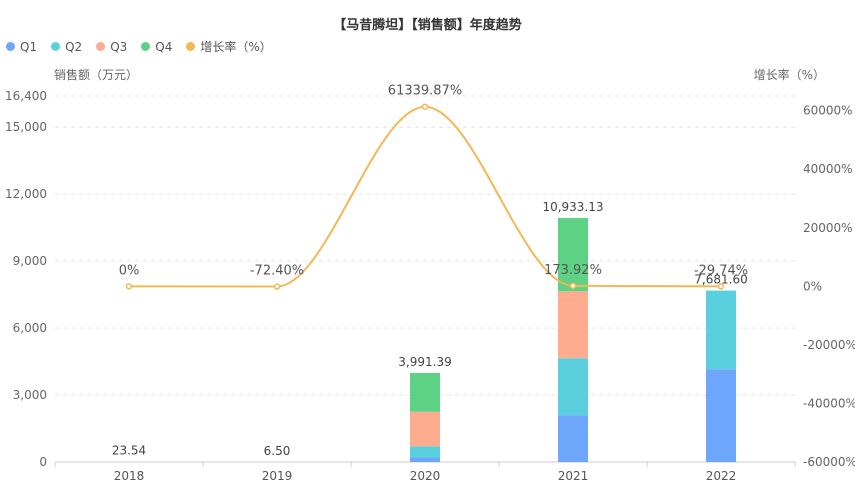 The image size is (855, 489). I want to click on bar-q4-2021, so click(573, 255).